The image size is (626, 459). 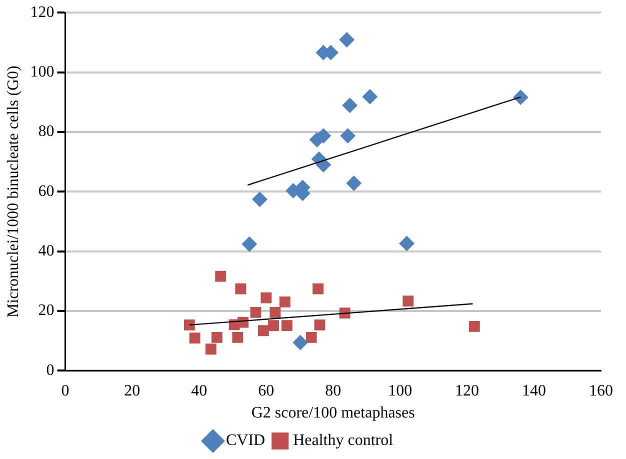 What do you see at coordinates (46, 191) in the screenshot?
I see `y-tick-label: 60` at bounding box center [46, 191].